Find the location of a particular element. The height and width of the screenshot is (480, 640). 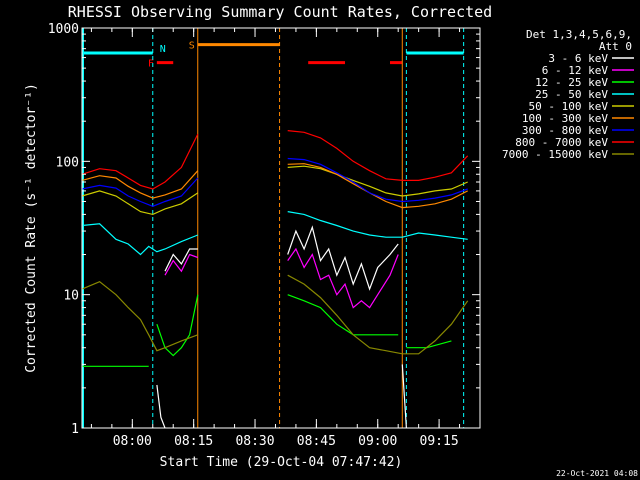

legend-header: Att 0 is located at coordinates (615, 46).